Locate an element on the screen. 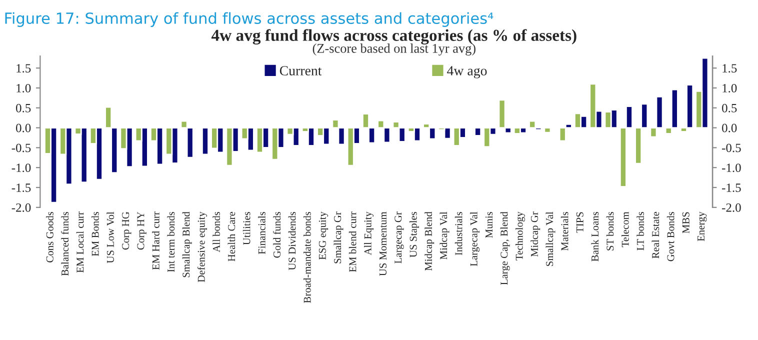 Image resolution: width=758 pixels, height=340 pixels. x-tick-label: Health Care is located at coordinates (232, 237).